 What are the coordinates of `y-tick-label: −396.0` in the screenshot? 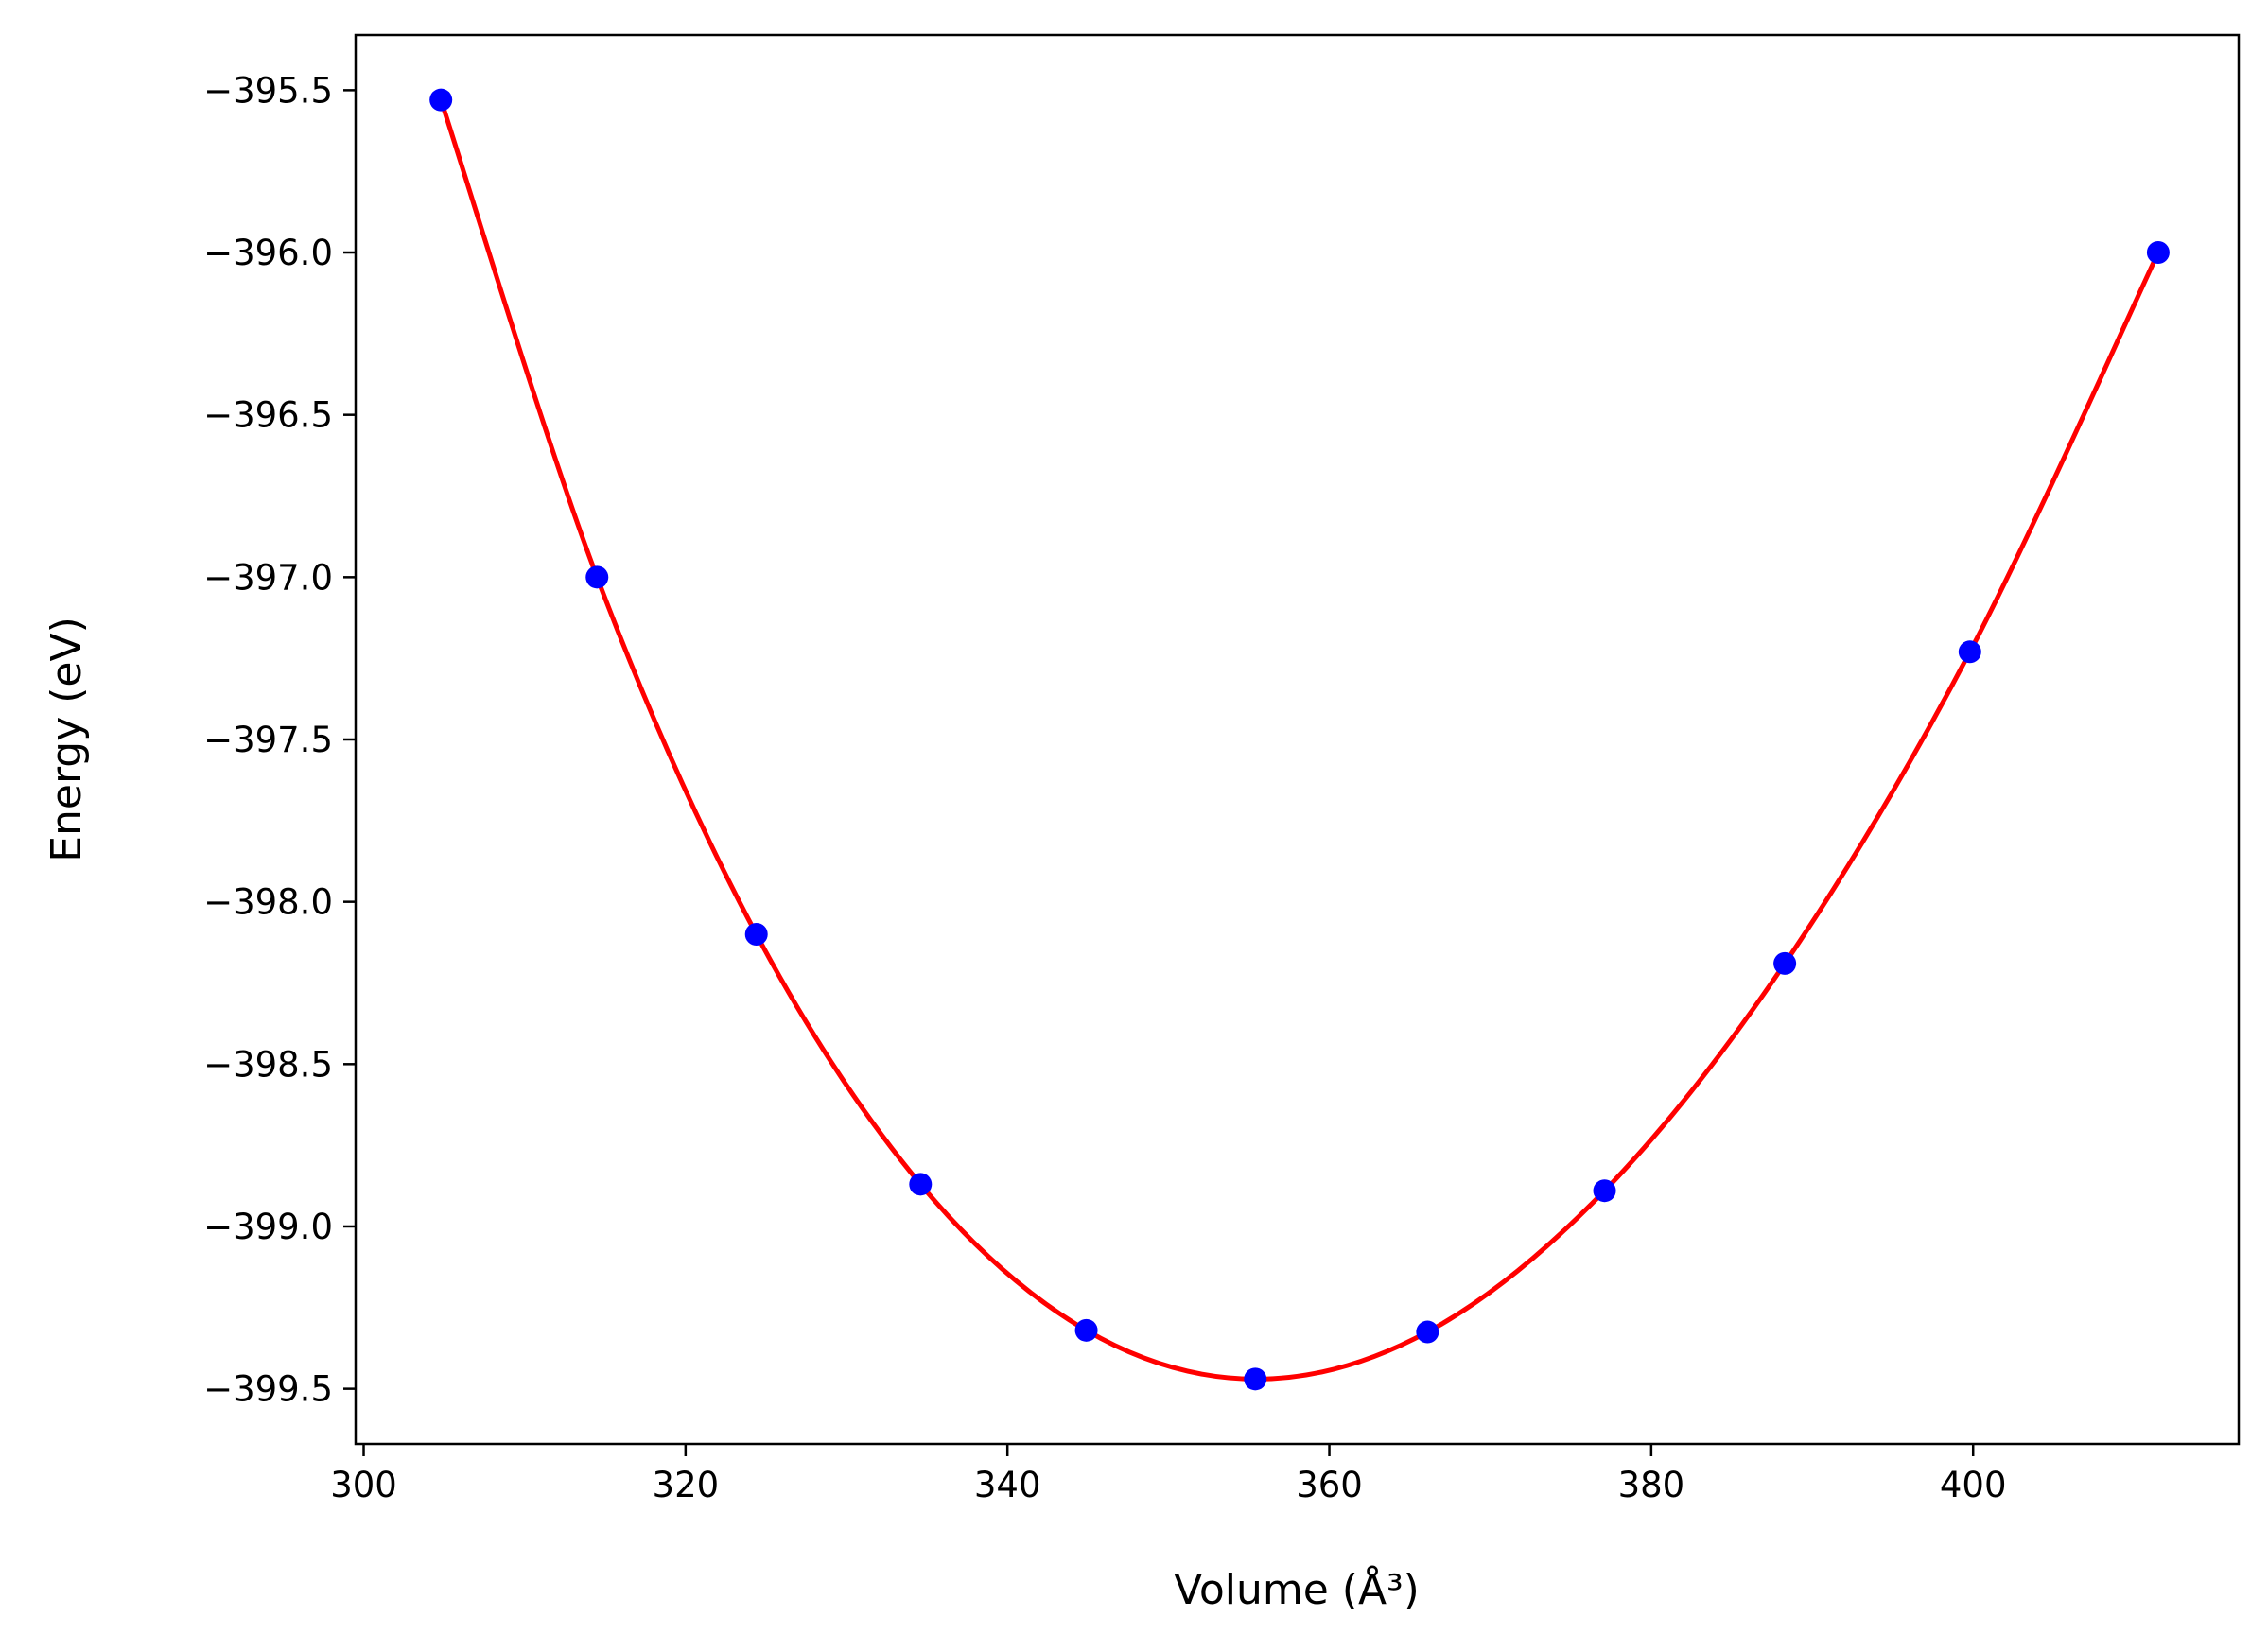 It's located at (268, 253).